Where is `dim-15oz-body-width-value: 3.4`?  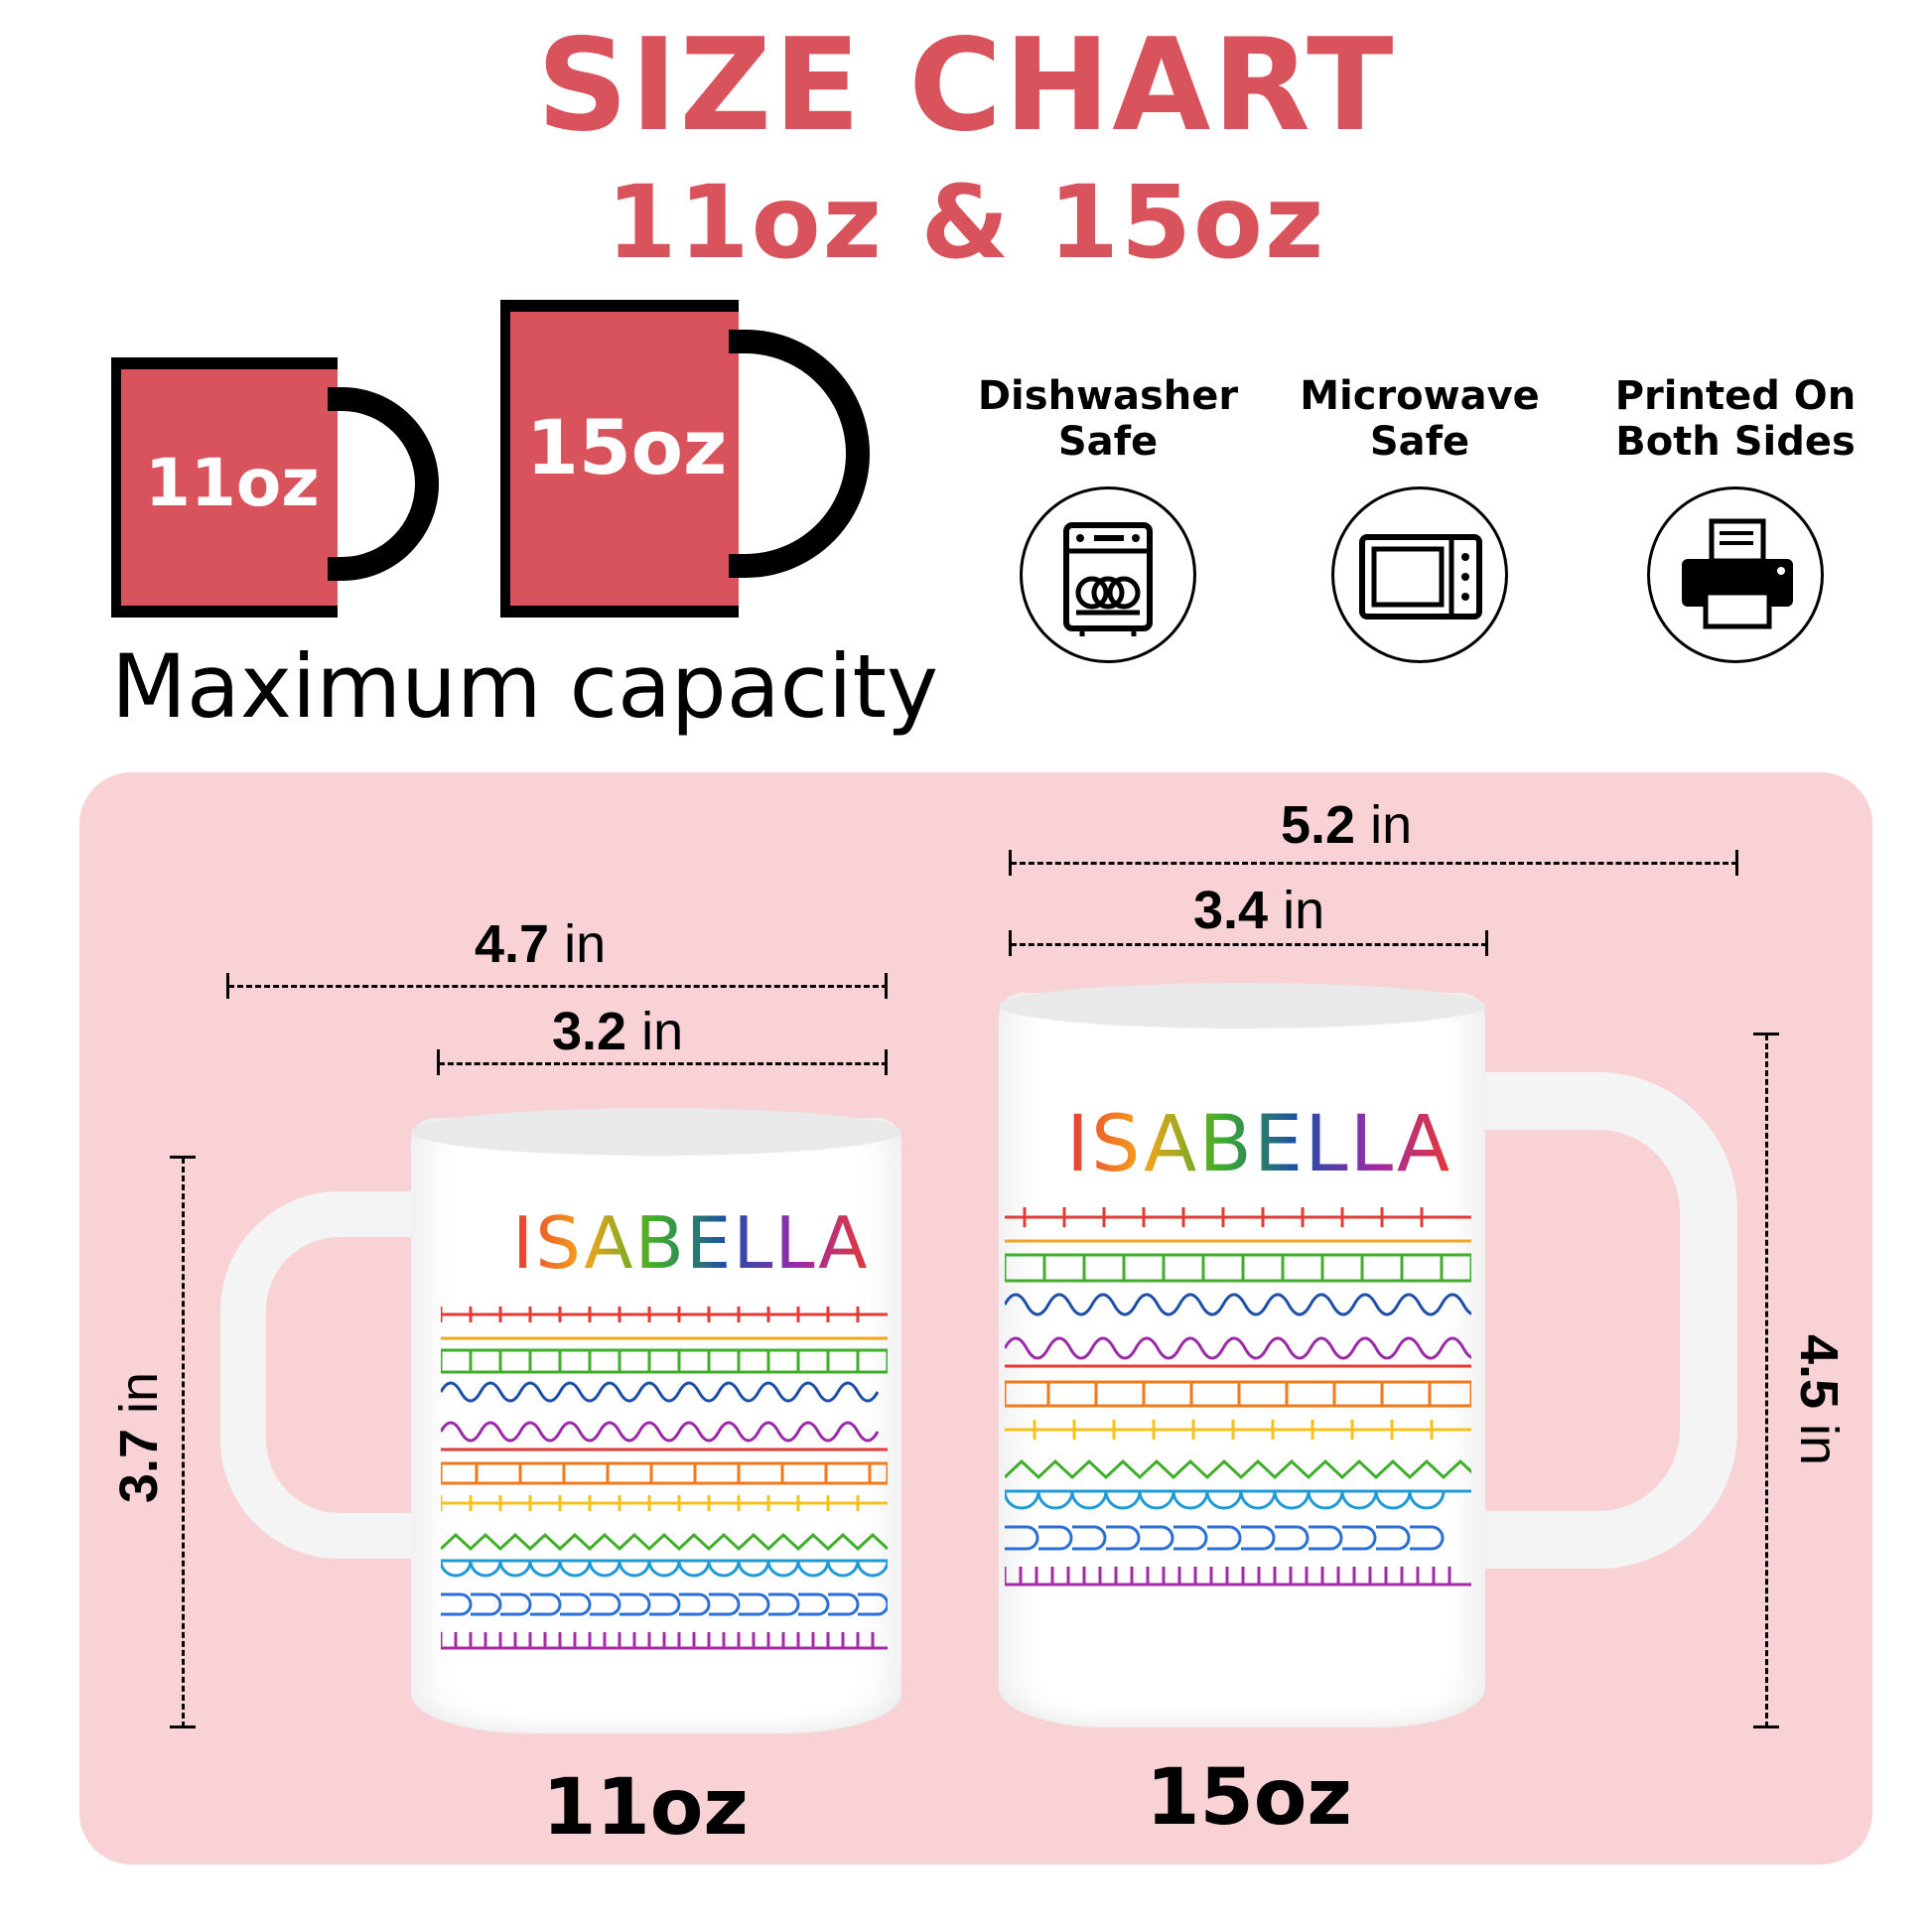 dim-15oz-body-width-value: 3.4 is located at coordinates (1231, 910).